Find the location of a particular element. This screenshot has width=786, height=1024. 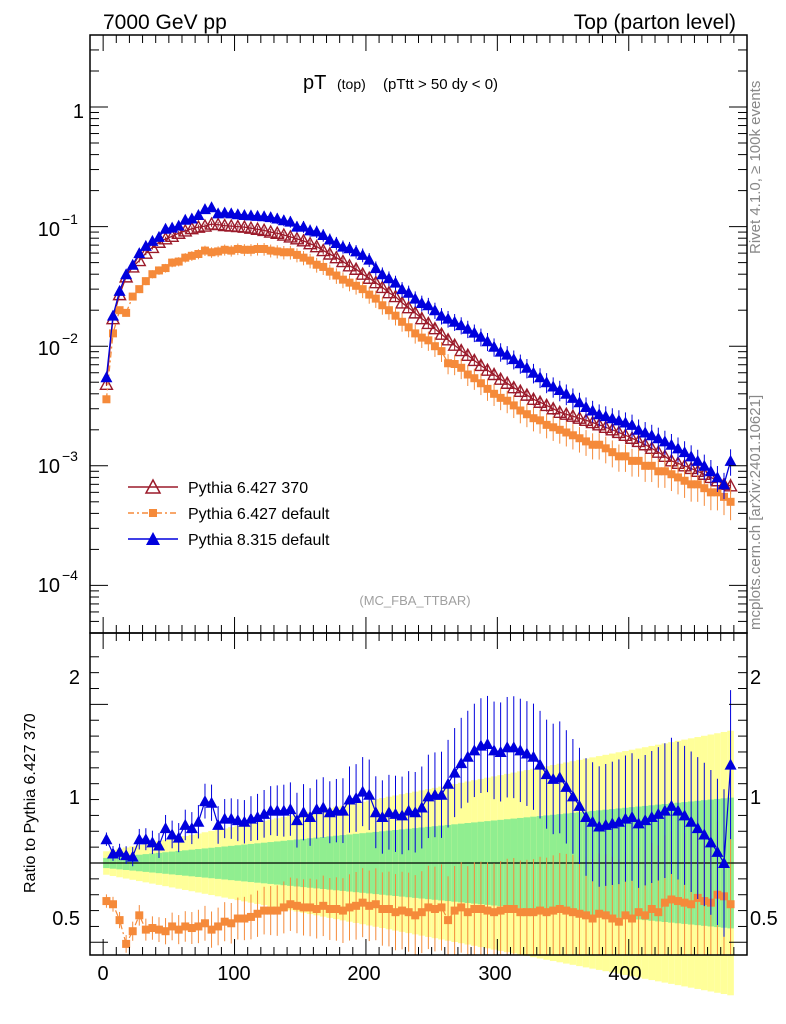

legend-label-p6-370: Pythia 6.427 370 is located at coordinates (248, 488).